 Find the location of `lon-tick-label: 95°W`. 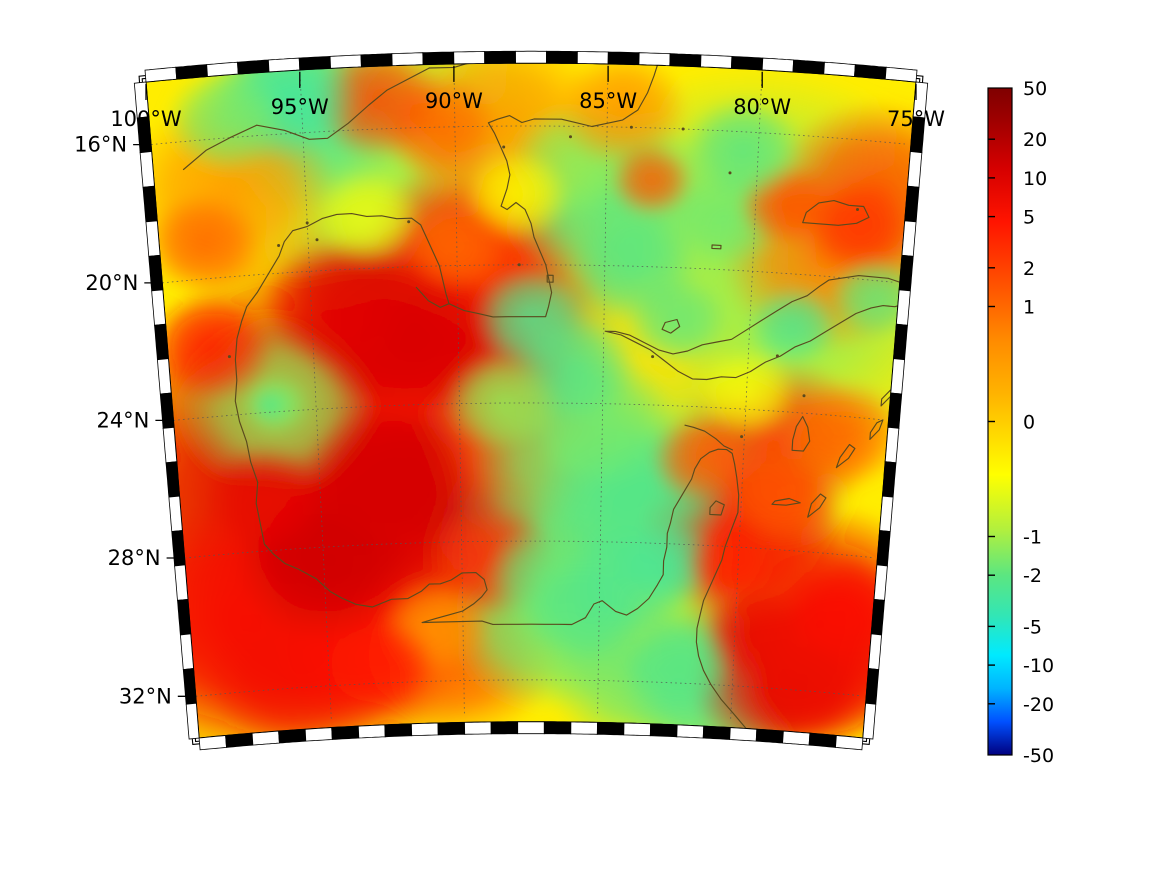

lon-tick-label: 95°W is located at coordinates (300, 107).